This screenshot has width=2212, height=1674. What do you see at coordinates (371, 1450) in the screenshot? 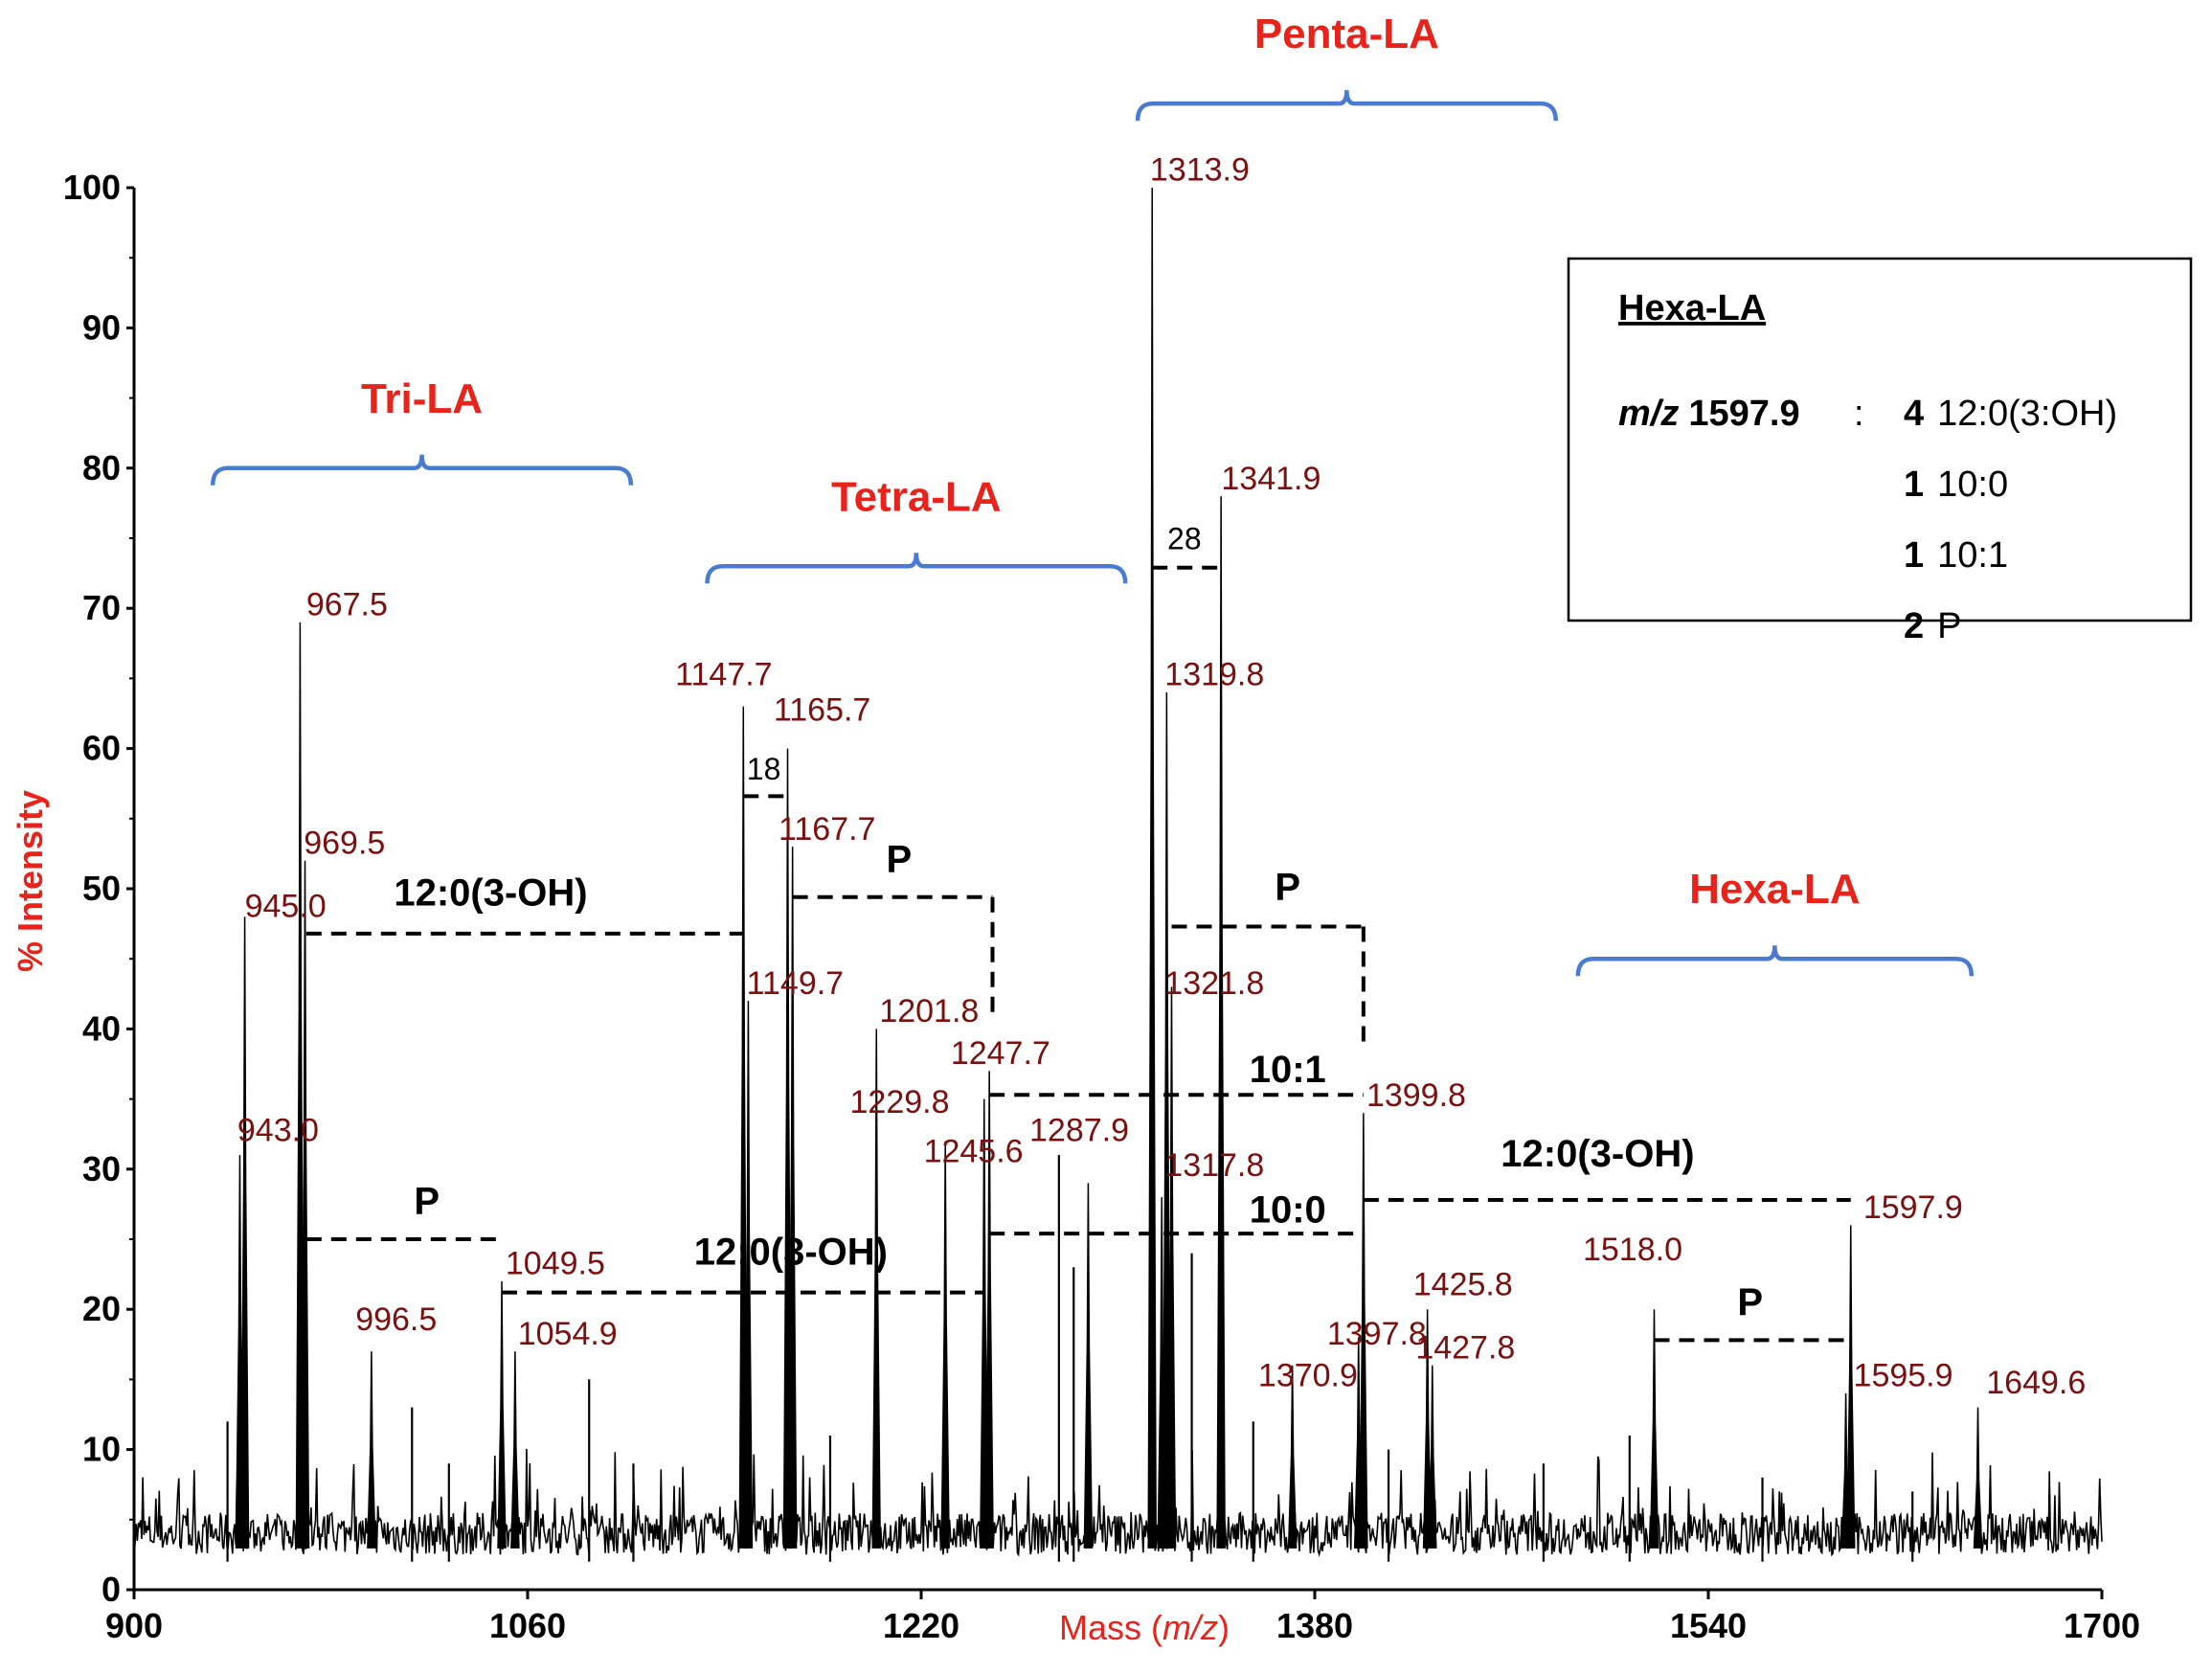
I see `peak-996.5` at bounding box center [371, 1450].